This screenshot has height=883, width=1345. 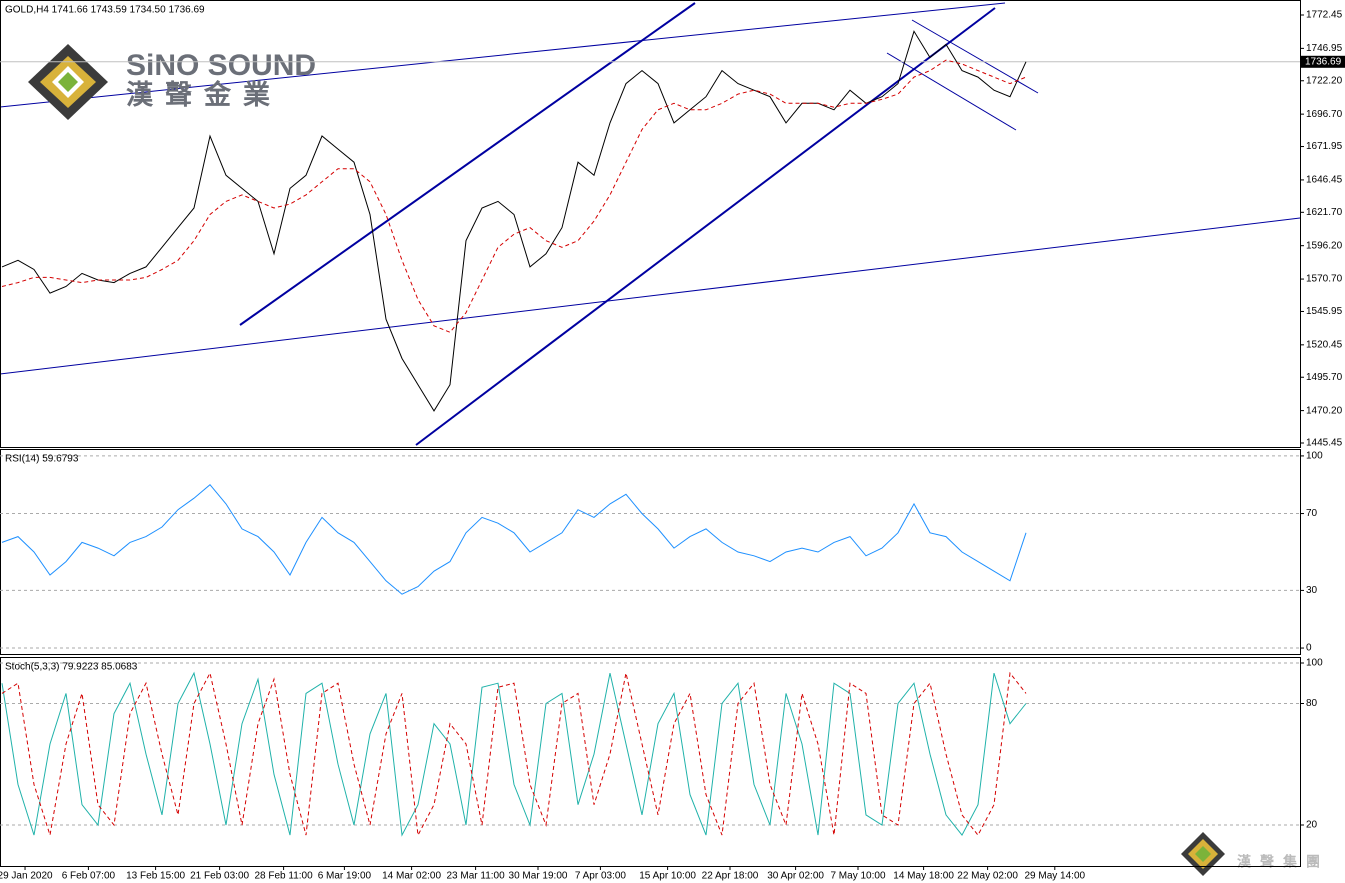 What do you see at coordinates (219, 876) in the screenshot?
I see `x-tick-label: 21 Feb 03:00` at bounding box center [219, 876].